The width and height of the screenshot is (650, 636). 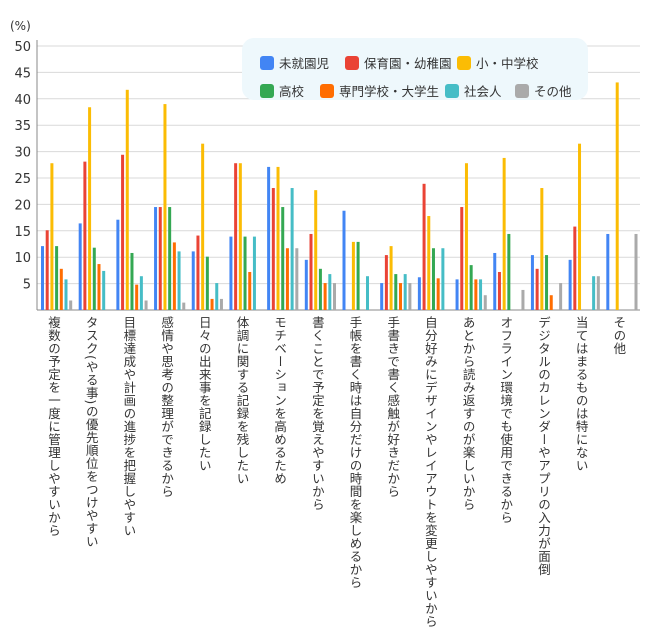 I want to click on legend-item: 高校, so click(x=282, y=90).